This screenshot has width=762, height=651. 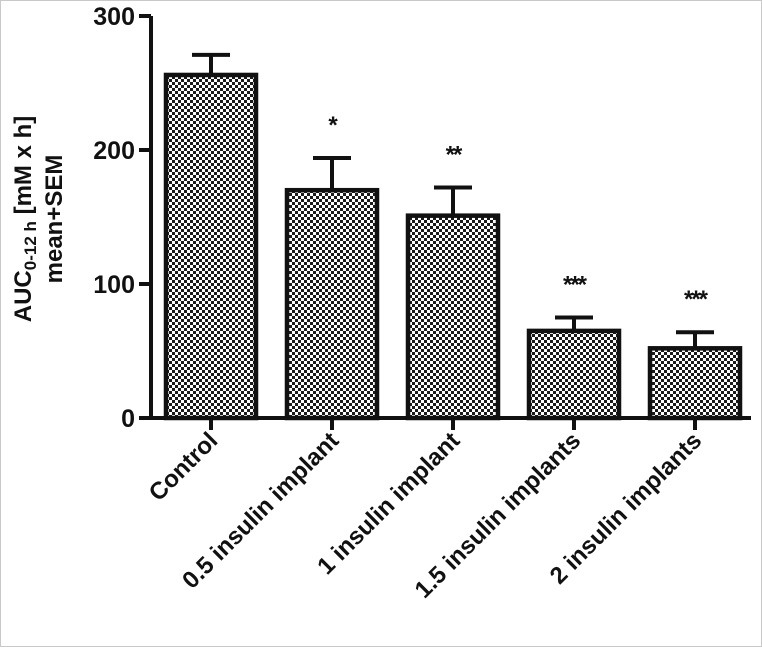 What do you see at coordinates (30, 245) in the screenshot?
I see `y-axis-title-subscript: 0-12 h` at bounding box center [30, 245].